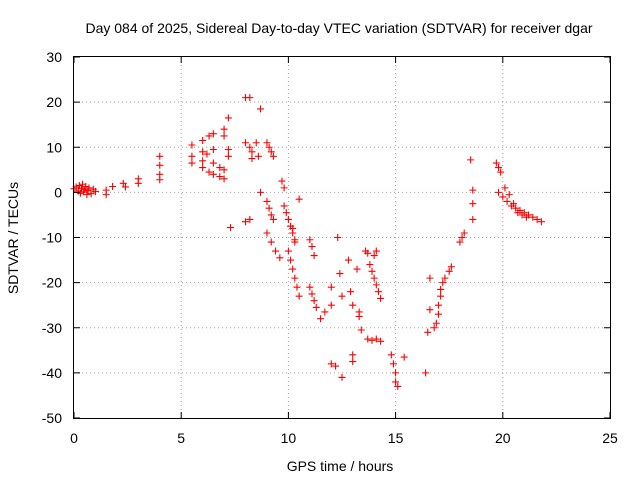 The image size is (640, 480). What do you see at coordinates (610, 438) in the screenshot?
I see `x-tick-label: 25` at bounding box center [610, 438].